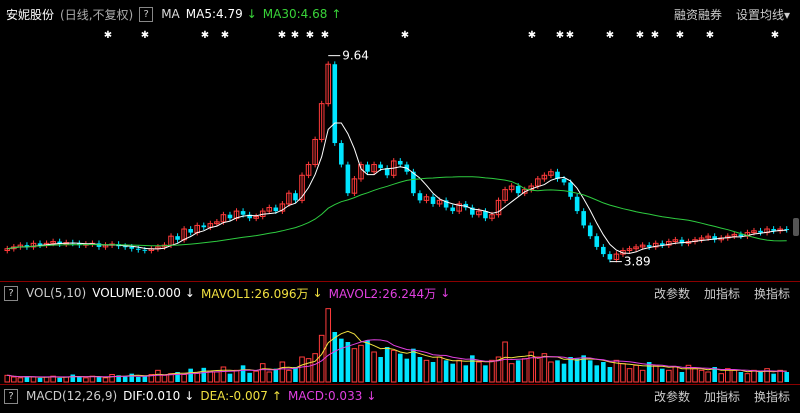  I want to click on dif-value: DIF:0.010, so click(152, 396).